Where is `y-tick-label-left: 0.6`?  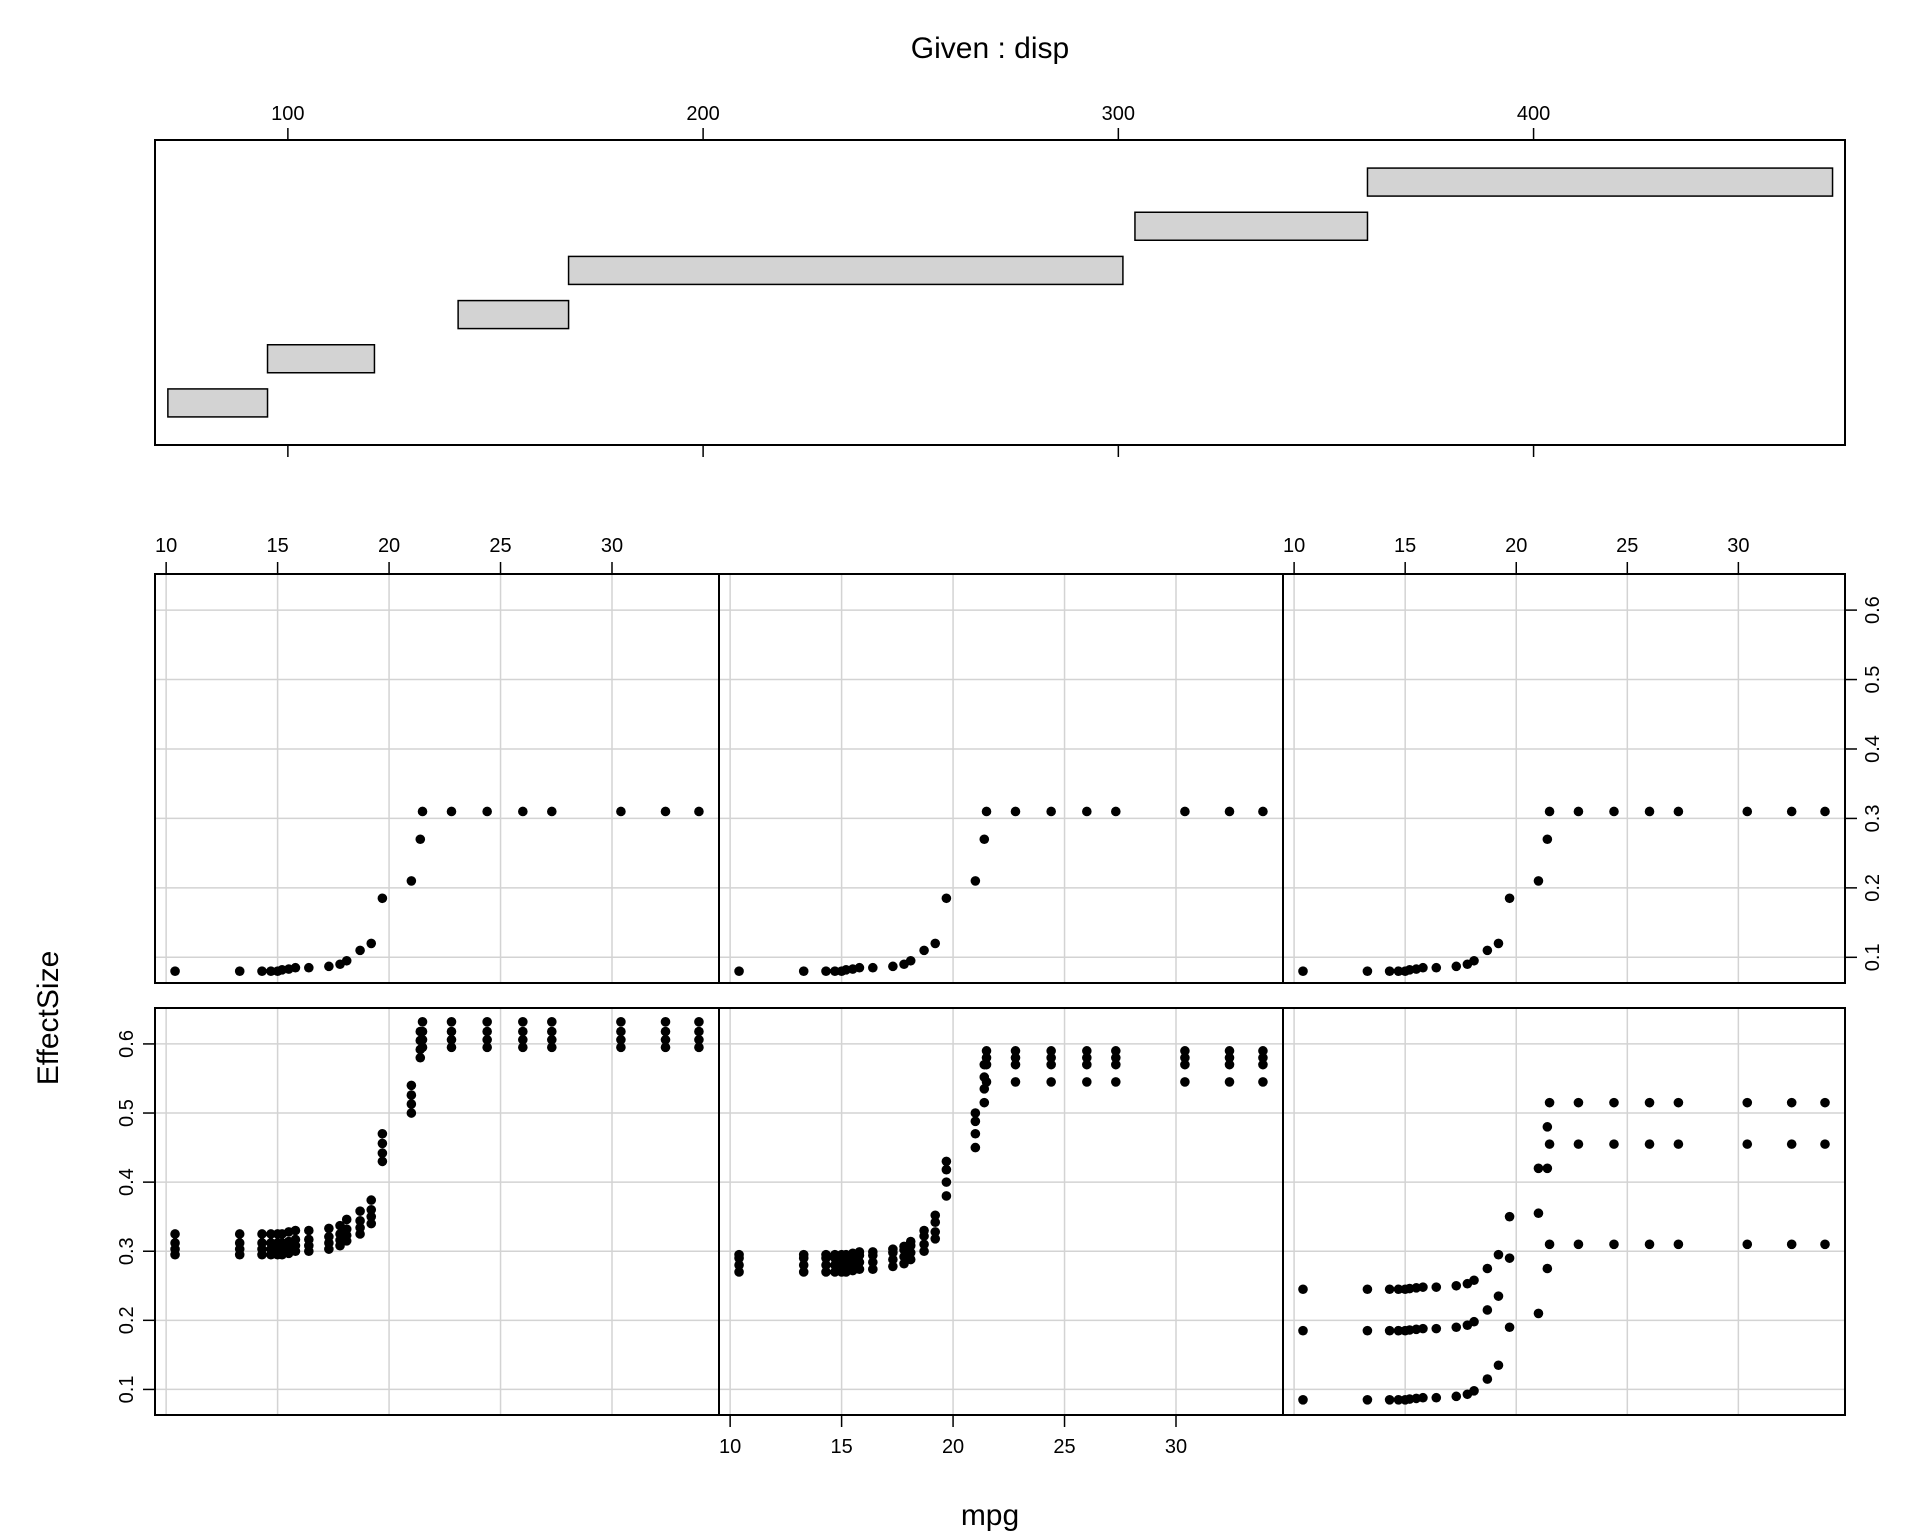 y-tick-label-left: 0.6 is located at coordinates (127, 1044).